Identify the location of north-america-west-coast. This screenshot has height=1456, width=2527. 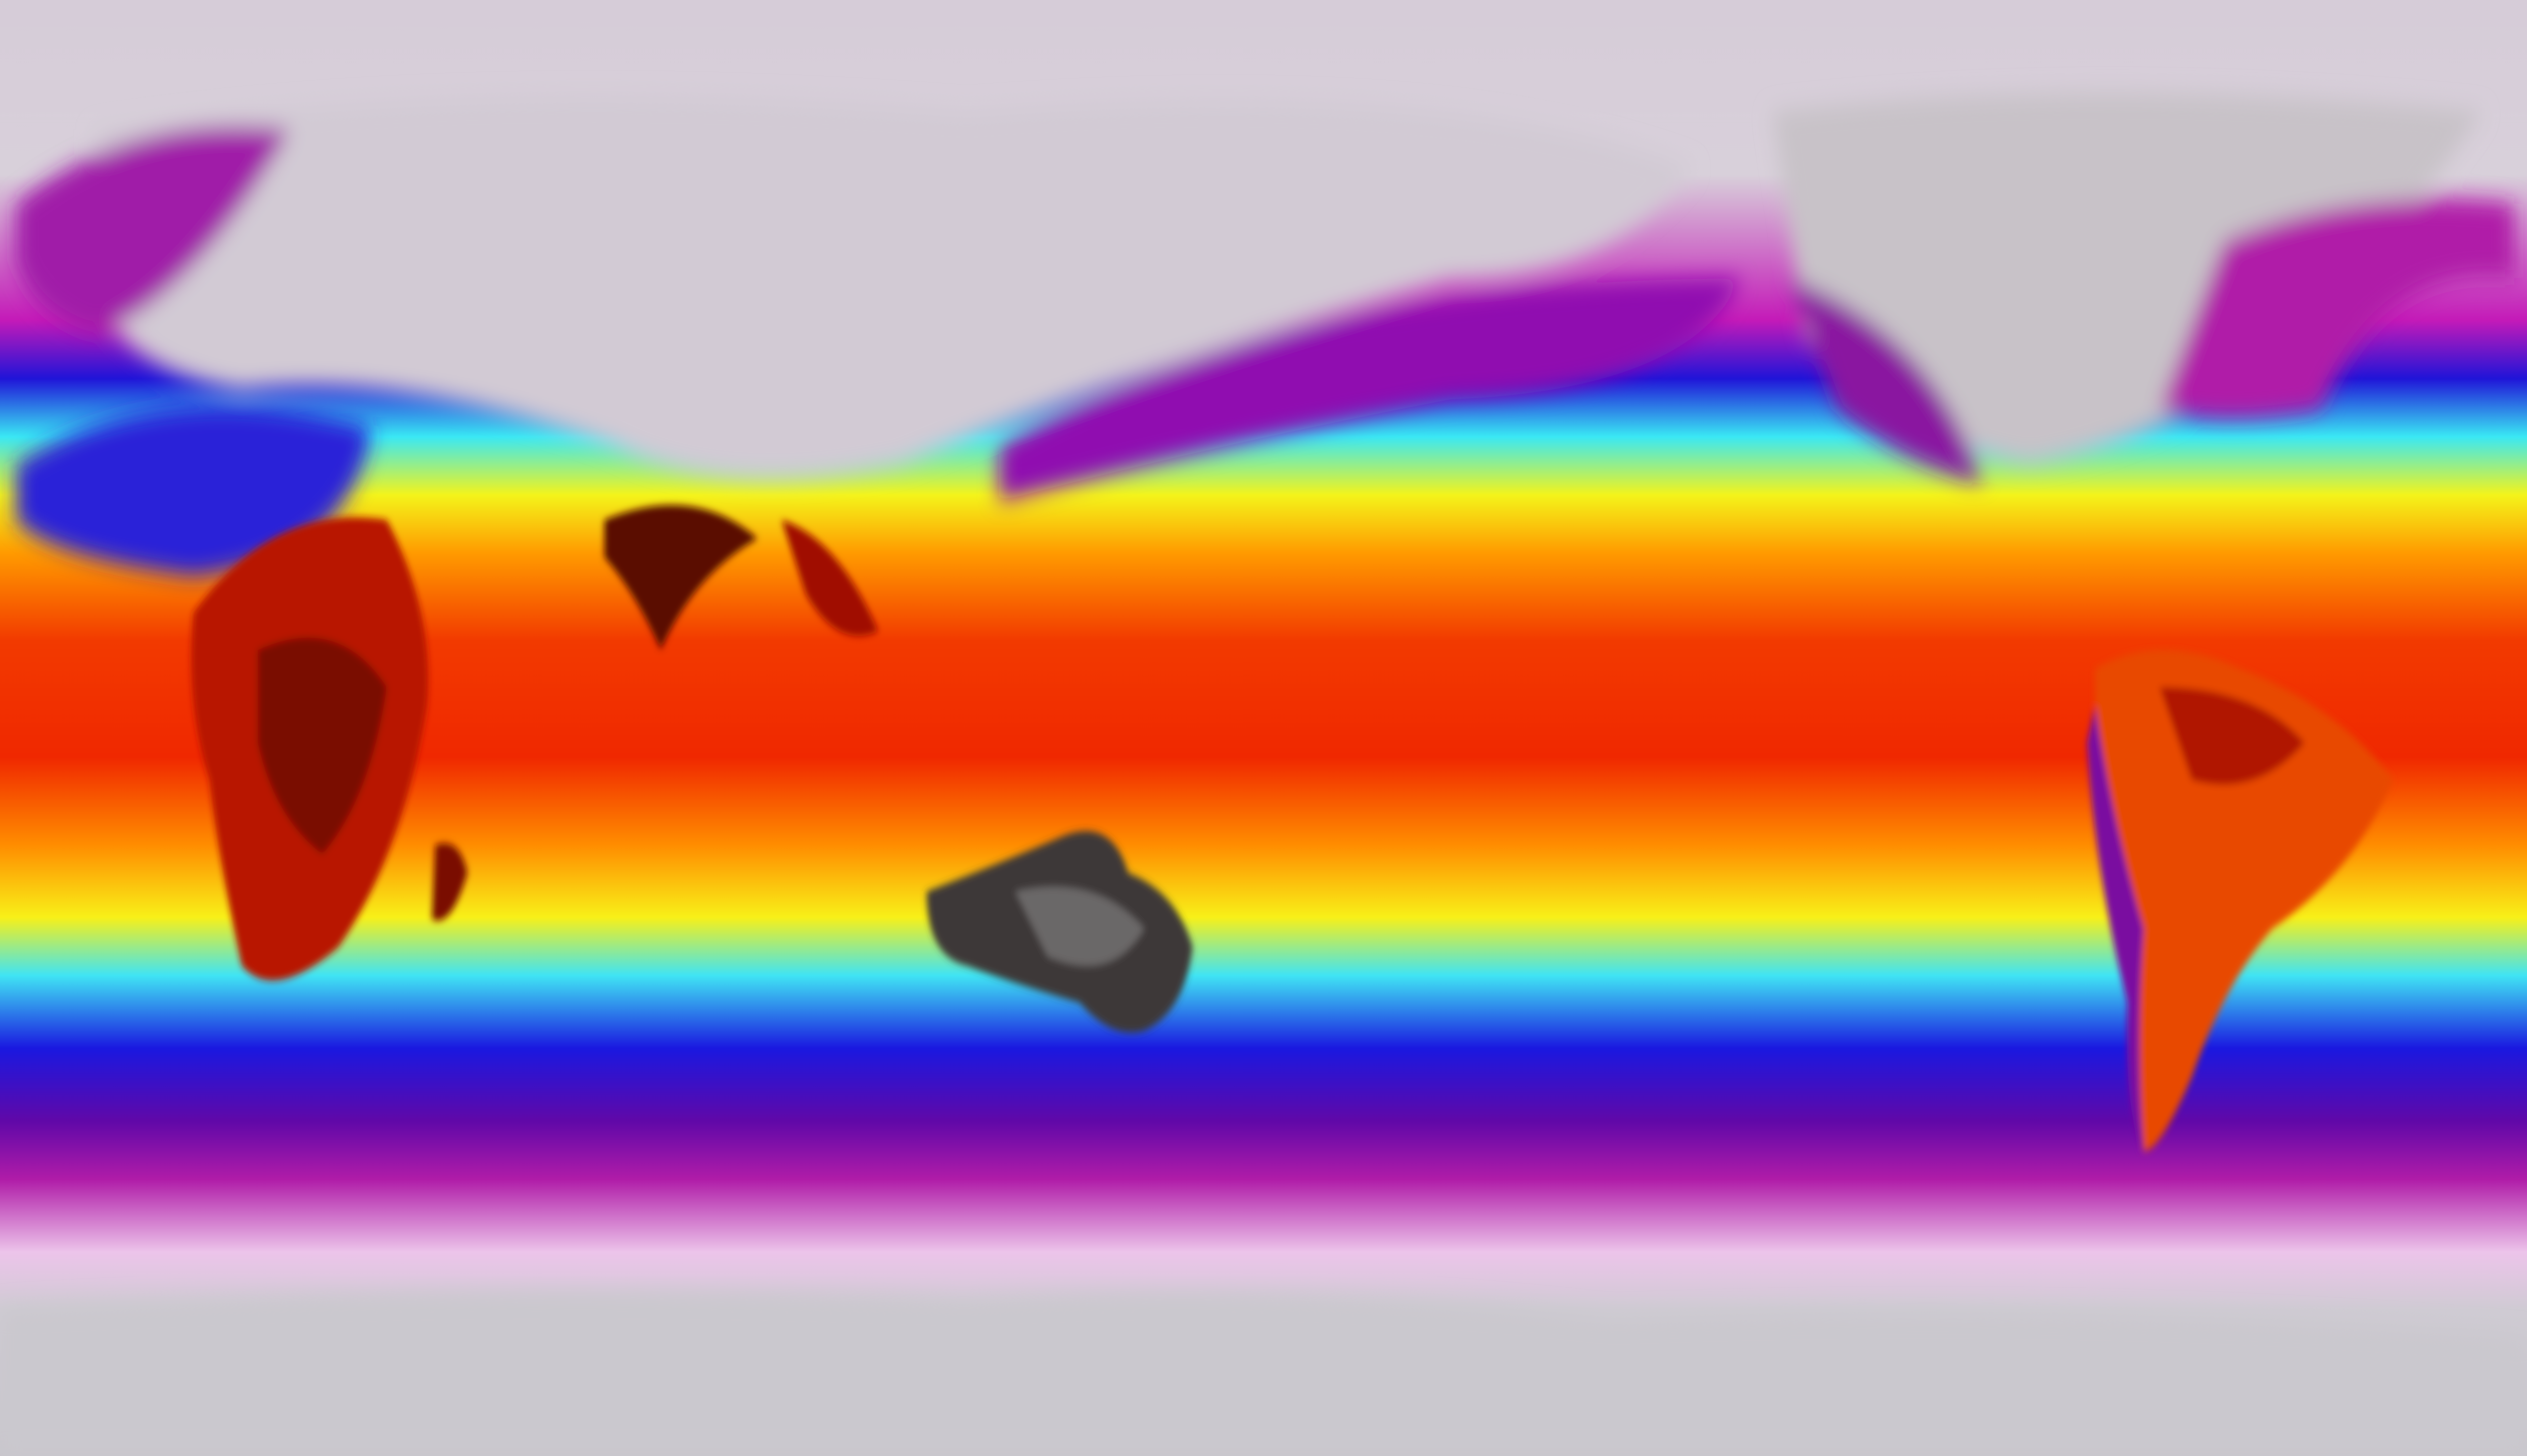
(1886, 380).